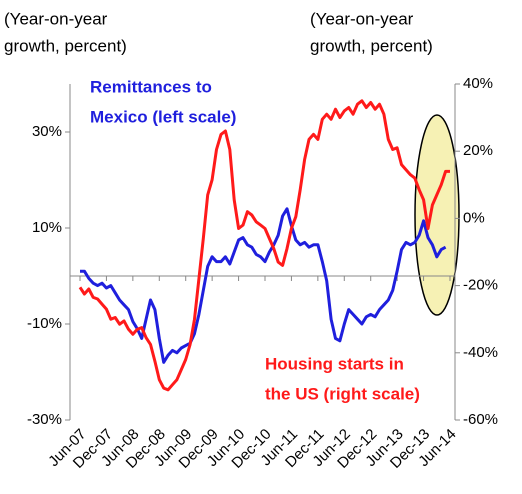  What do you see at coordinates (56, 18) in the screenshot?
I see `left-axis-label: (Year-on-year` at bounding box center [56, 18].